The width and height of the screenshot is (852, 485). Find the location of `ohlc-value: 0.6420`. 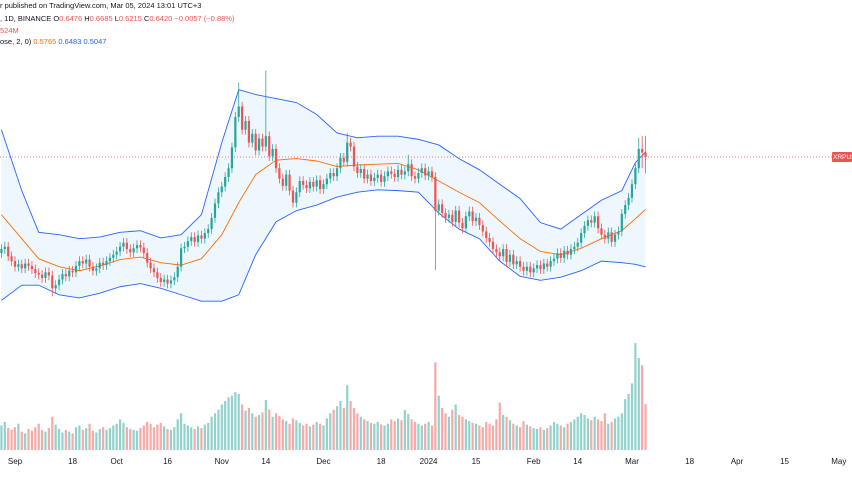

ohlc-value: 0.6420 is located at coordinates (161, 18).